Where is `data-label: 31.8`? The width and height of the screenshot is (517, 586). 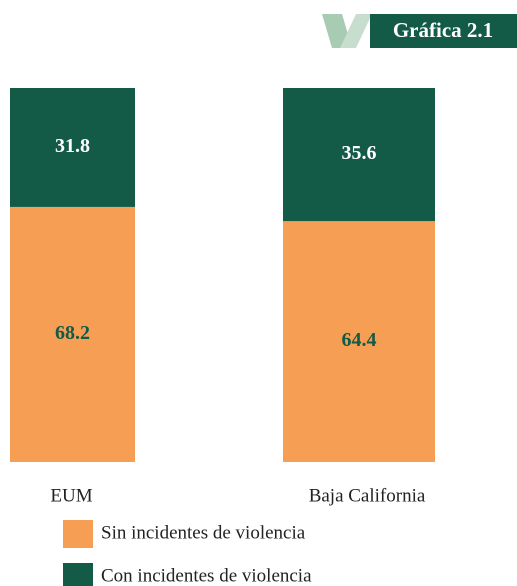
data-label: 31.8 is located at coordinates (72, 146).